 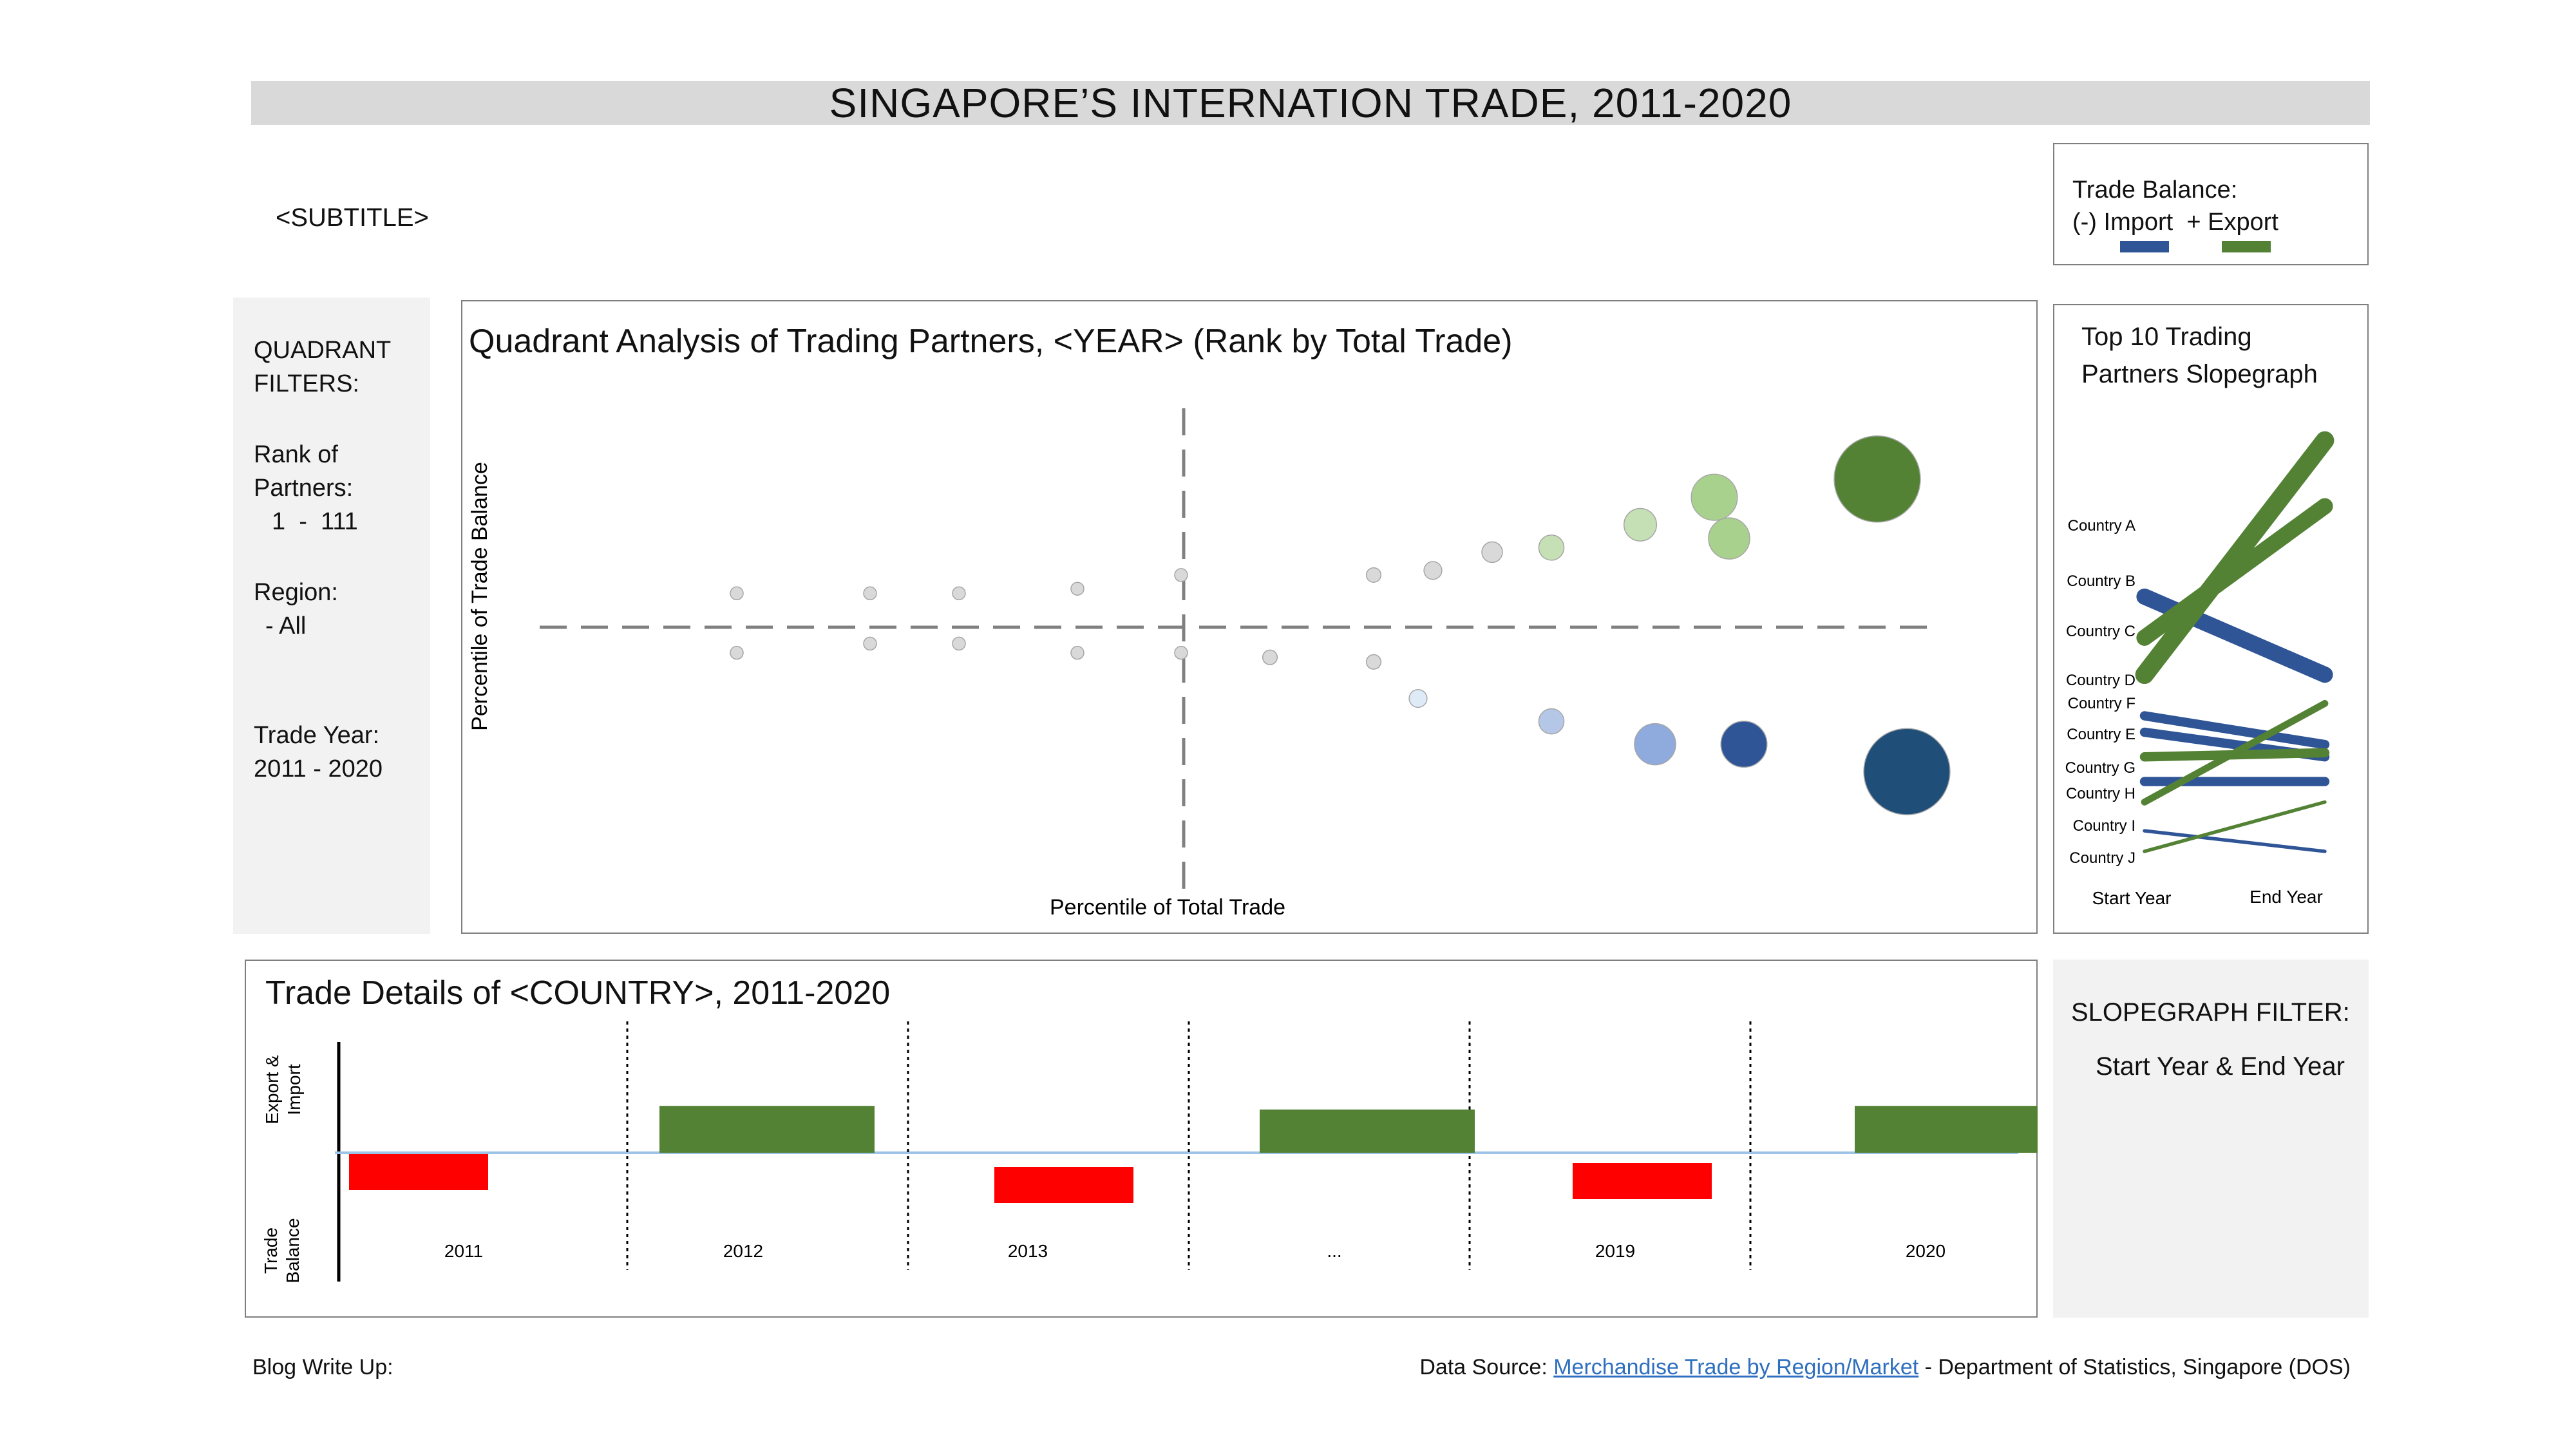 What do you see at coordinates (1167, 908) in the screenshot?
I see `quadrant-x-axis-label: Percentile of Total Trade` at bounding box center [1167, 908].